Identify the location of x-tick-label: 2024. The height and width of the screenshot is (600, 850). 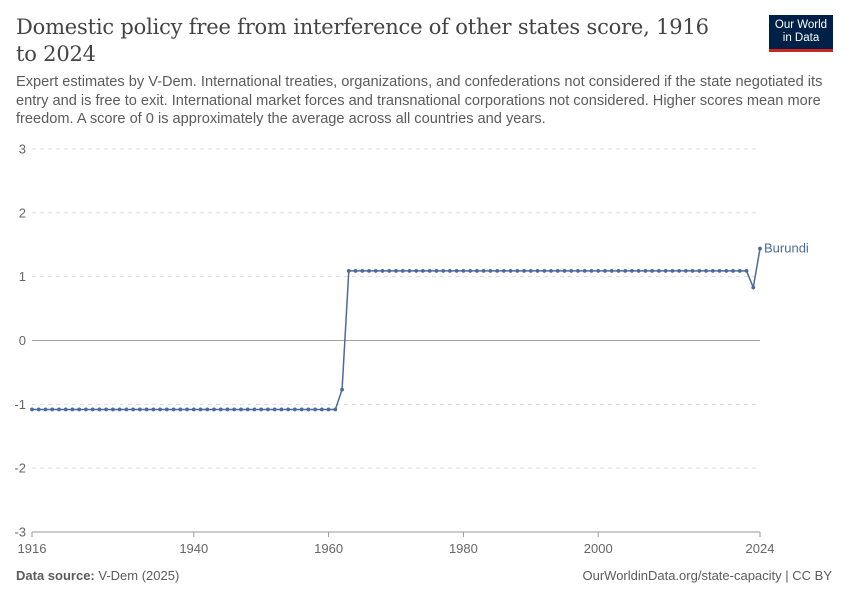
(760, 548).